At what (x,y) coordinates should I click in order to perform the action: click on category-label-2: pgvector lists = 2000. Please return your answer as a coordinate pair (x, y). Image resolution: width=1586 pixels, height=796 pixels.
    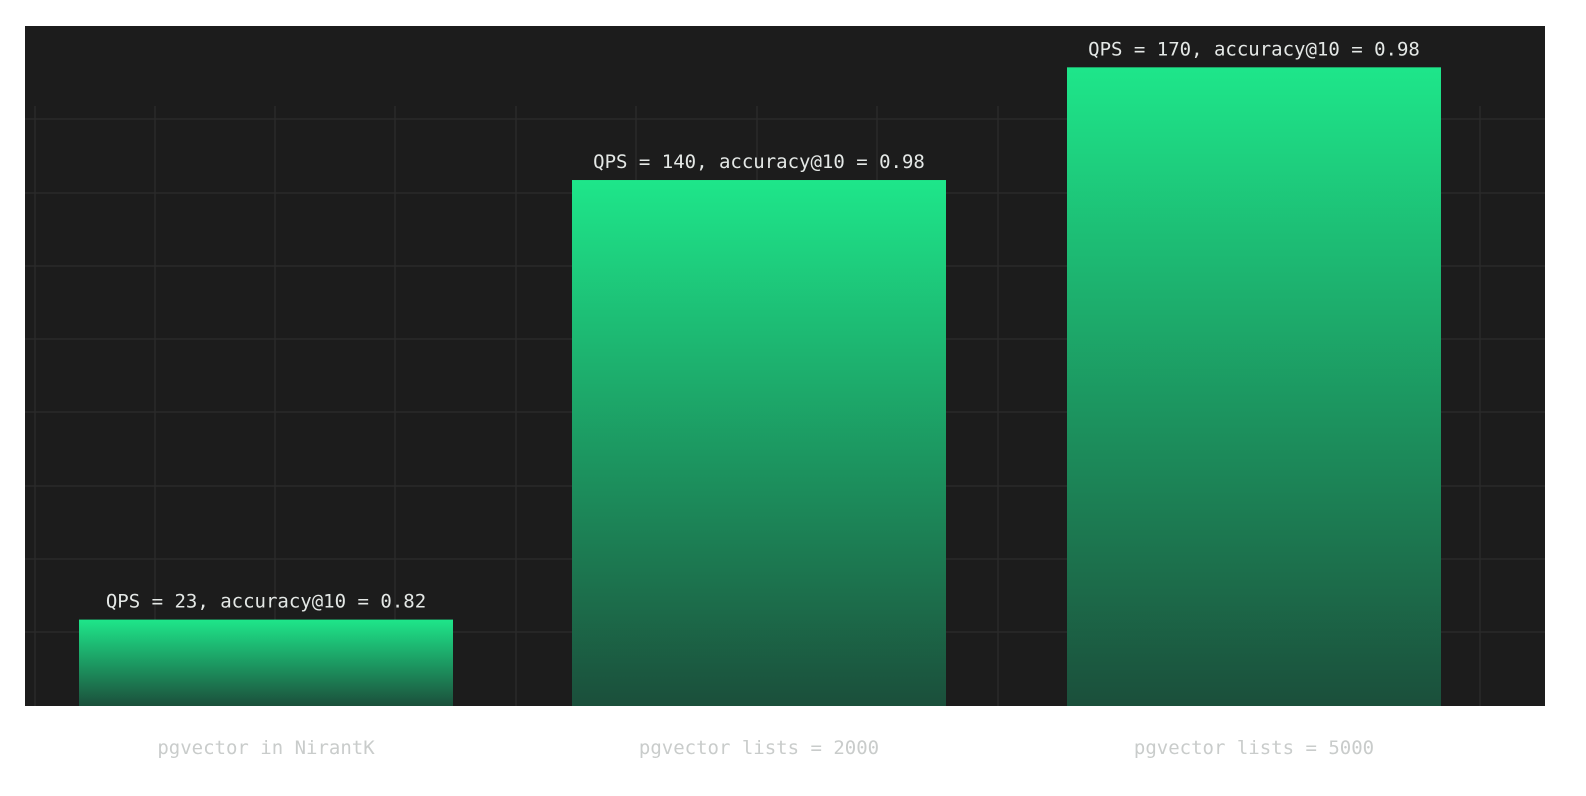
    Looking at the image, I should click on (759, 748).